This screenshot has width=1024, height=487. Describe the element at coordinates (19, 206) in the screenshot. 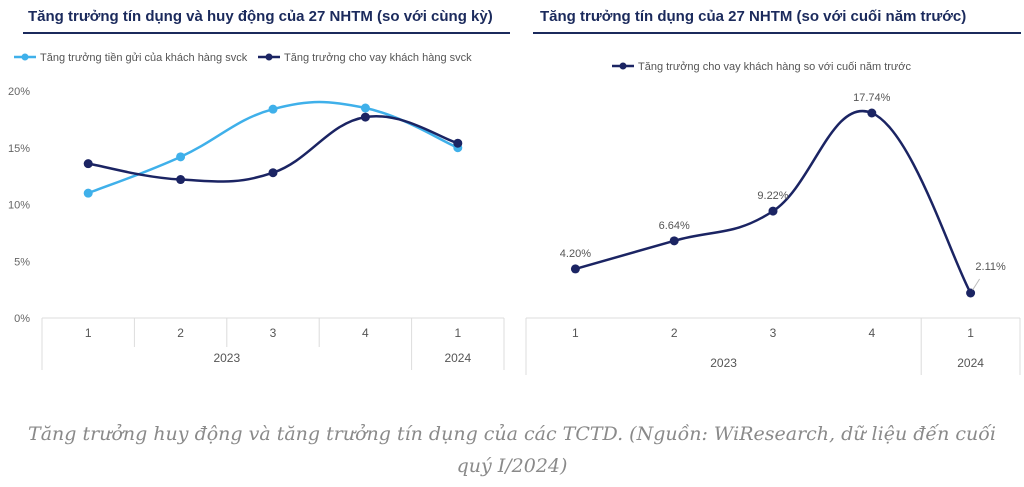

I see `left-y-tick-label: 10%` at that location.